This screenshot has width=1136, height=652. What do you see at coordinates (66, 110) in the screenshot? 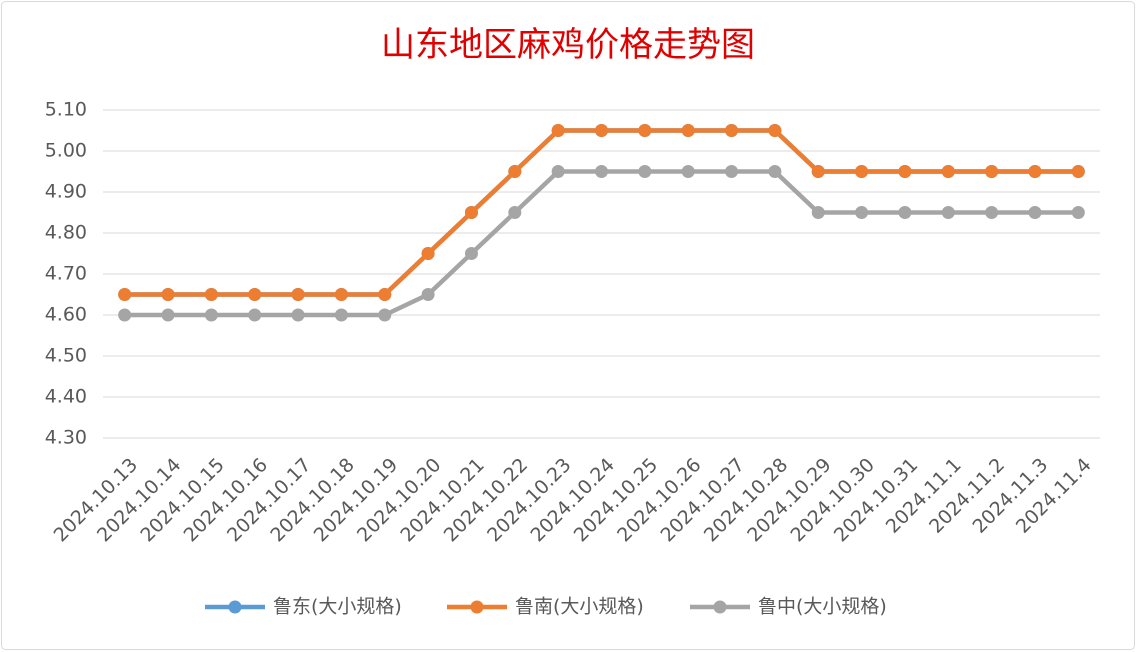
I see `y-tick-label: 5.10` at bounding box center [66, 110].